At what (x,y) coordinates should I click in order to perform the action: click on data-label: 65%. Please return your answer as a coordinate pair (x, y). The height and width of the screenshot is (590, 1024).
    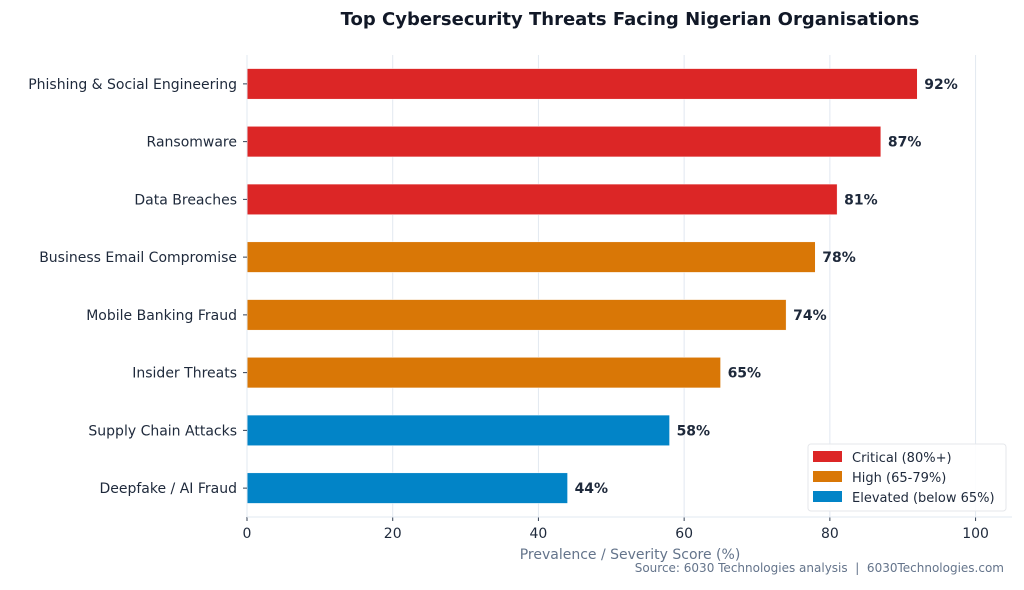
    Looking at the image, I should click on (745, 374).